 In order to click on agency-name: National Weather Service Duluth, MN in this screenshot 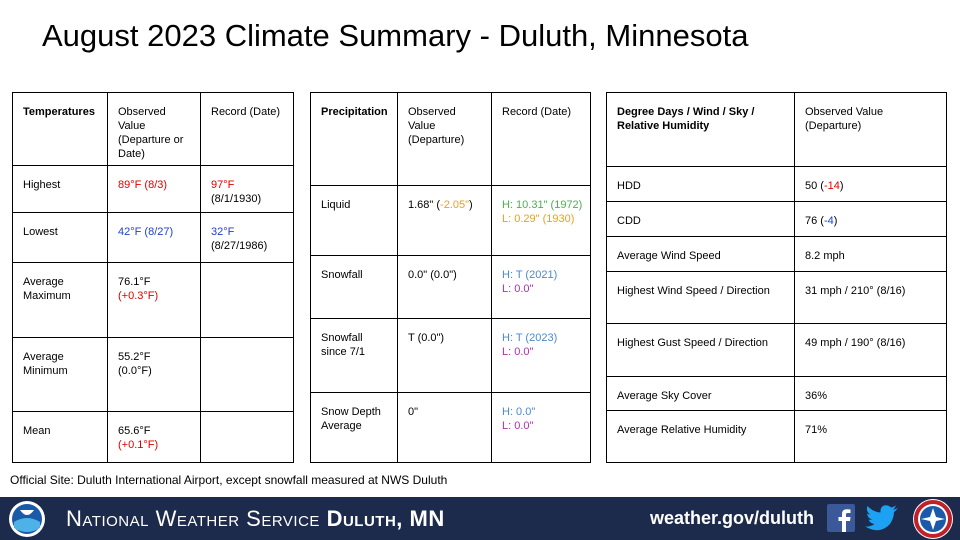, I will do `click(255, 519)`.